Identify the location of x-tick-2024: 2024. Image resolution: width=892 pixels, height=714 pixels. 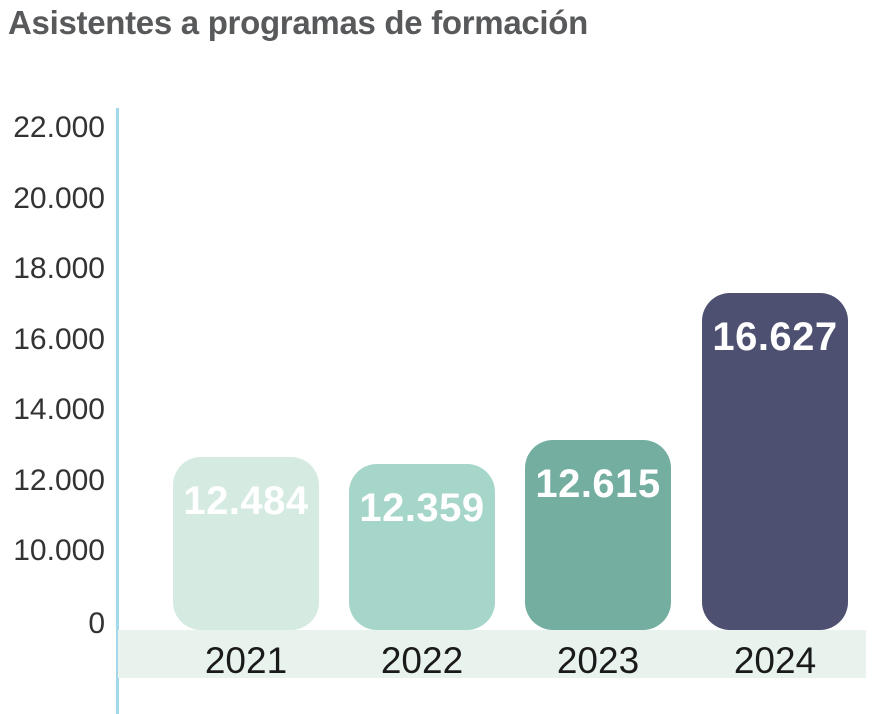
(775, 660).